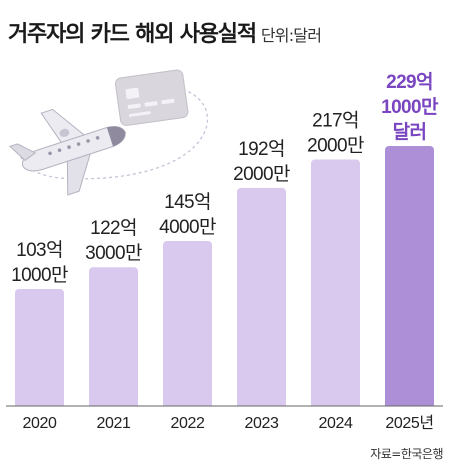  Describe the element at coordinates (113, 338) in the screenshot. I see `bar-2021` at that location.